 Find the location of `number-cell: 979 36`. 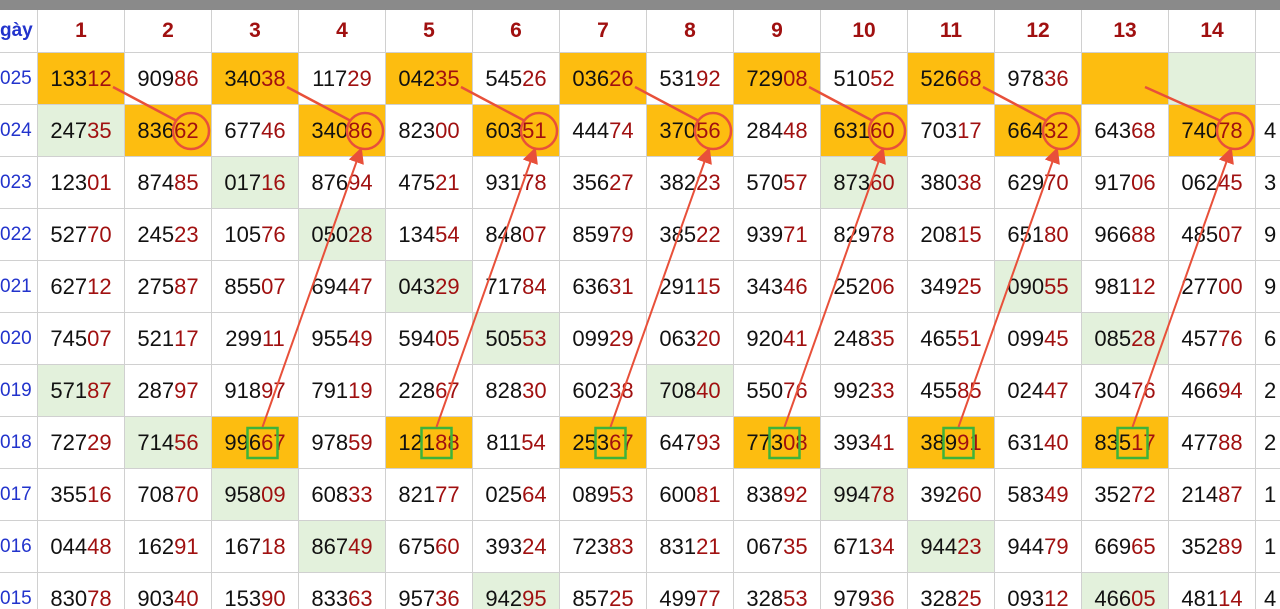

number-cell: 979 36 is located at coordinates (864, 591).